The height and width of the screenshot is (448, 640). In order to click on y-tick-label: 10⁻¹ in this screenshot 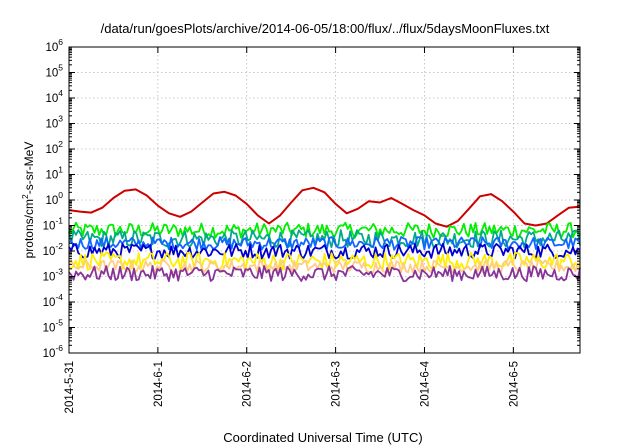, I will do `click(53, 224)`.